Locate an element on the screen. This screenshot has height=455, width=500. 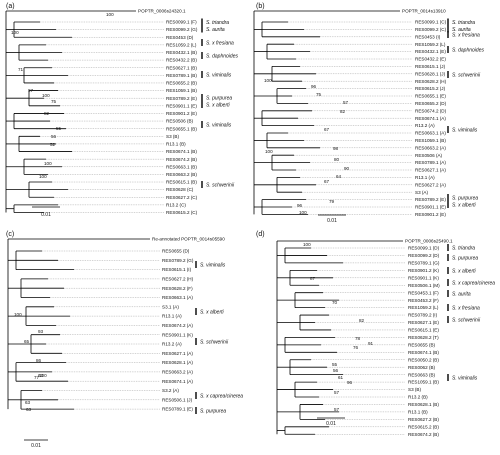
species-label: S. aurita is located at coordinates (215, 30).